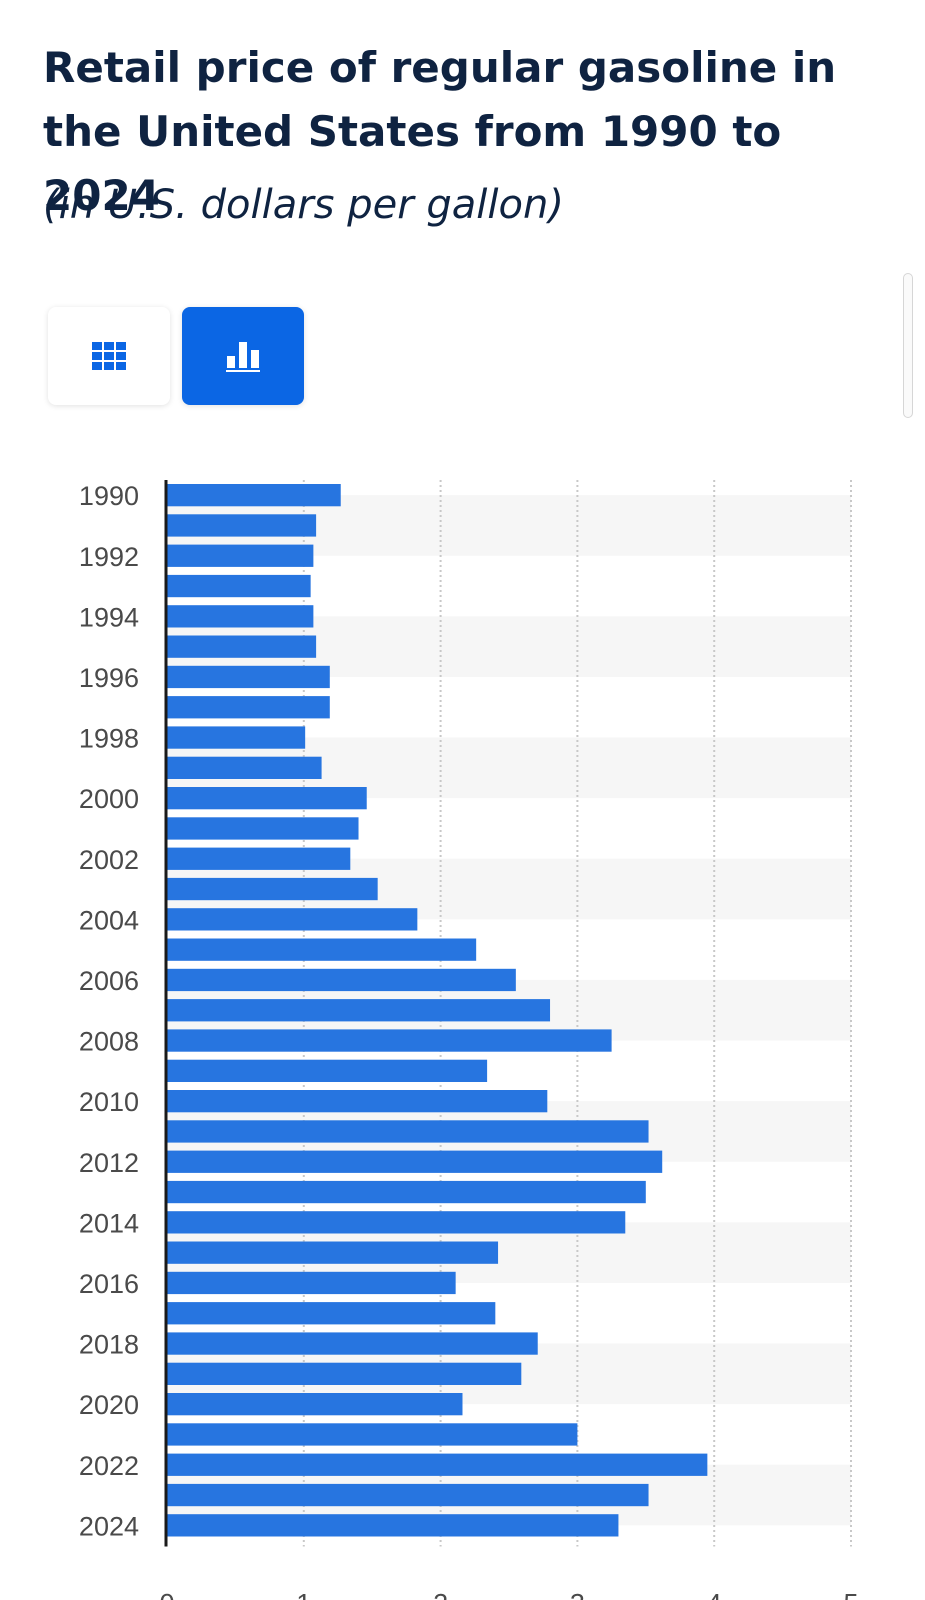 This screenshot has width=925, height=1600. What do you see at coordinates (109, 557) in the screenshot?
I see `y-tick-label: 1992` at bounding box center [109, 557].